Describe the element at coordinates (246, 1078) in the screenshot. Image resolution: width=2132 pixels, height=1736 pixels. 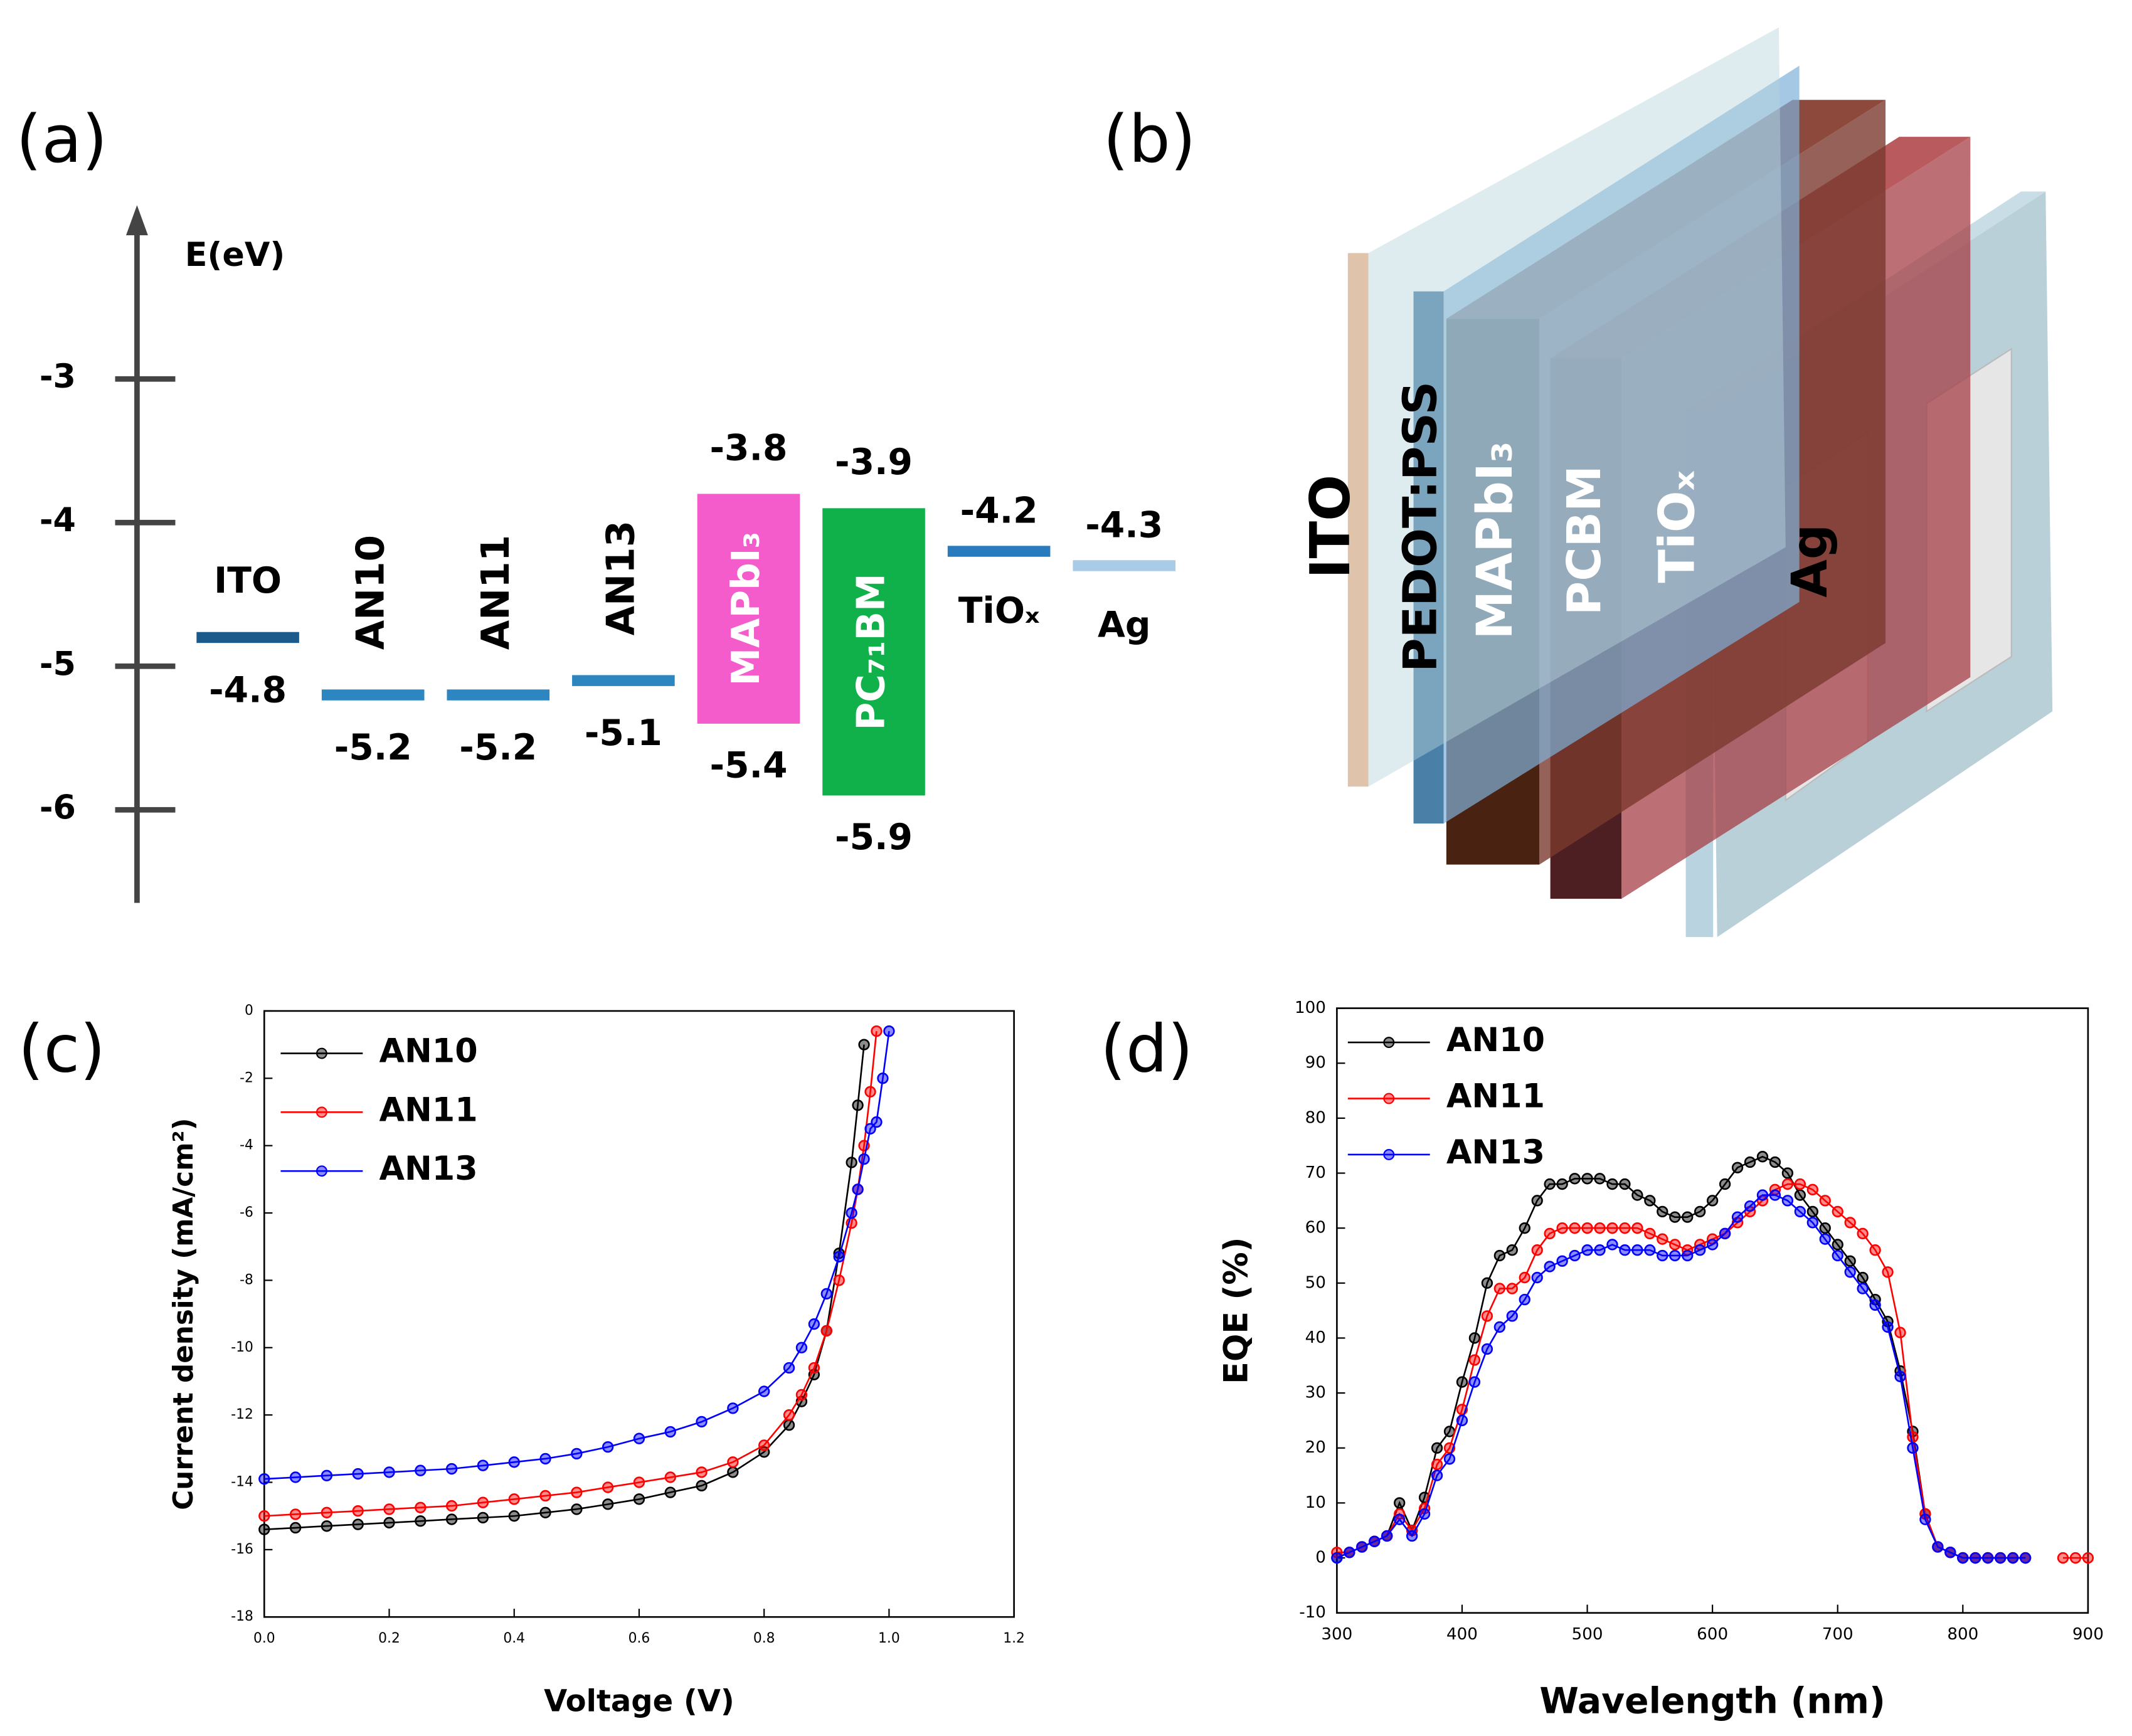
I see `y-tick-label: -2` at that location.